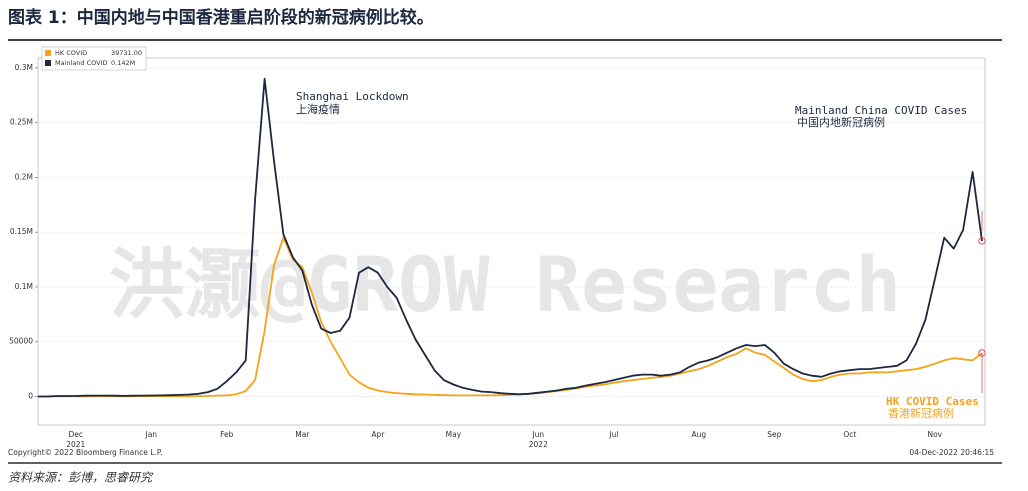 This screenshot has height=491, width=1028. What do you see at coordinates (934, 434) in the screenshot?
I see `x-tick-label: Nov` at bounding box center [934, 434].